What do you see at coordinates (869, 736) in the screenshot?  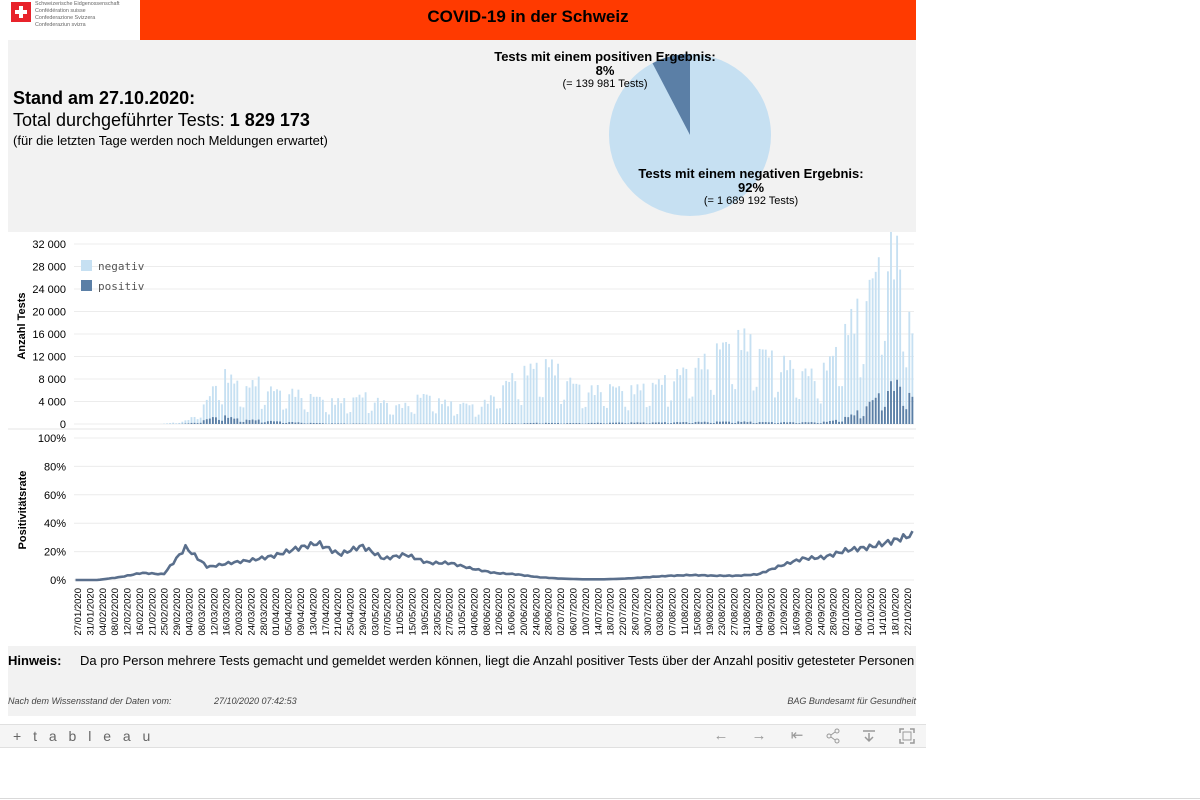 I see `download-icon` at bounding box center [869, 736].